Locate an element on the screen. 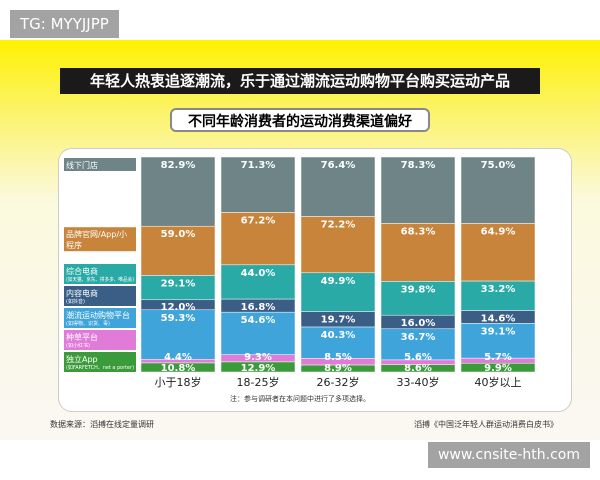 This screenshot has width=600, height=480. legend-label: 综合电商 is located at coordinates (82, 271).